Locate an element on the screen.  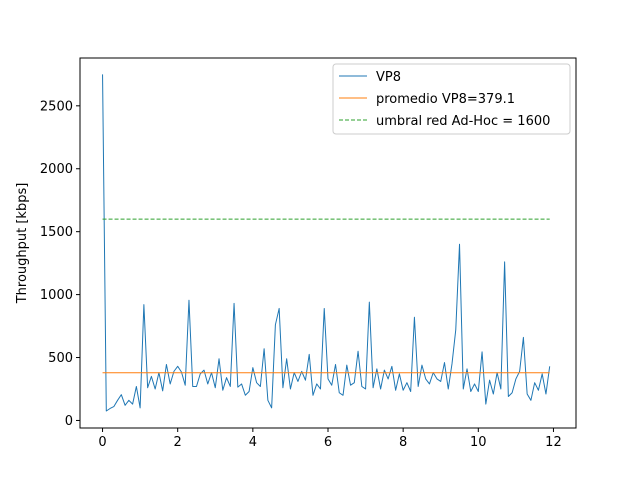
x-axis: 0 2 4 6 8 10 12 is located at coordinates (330, 439).